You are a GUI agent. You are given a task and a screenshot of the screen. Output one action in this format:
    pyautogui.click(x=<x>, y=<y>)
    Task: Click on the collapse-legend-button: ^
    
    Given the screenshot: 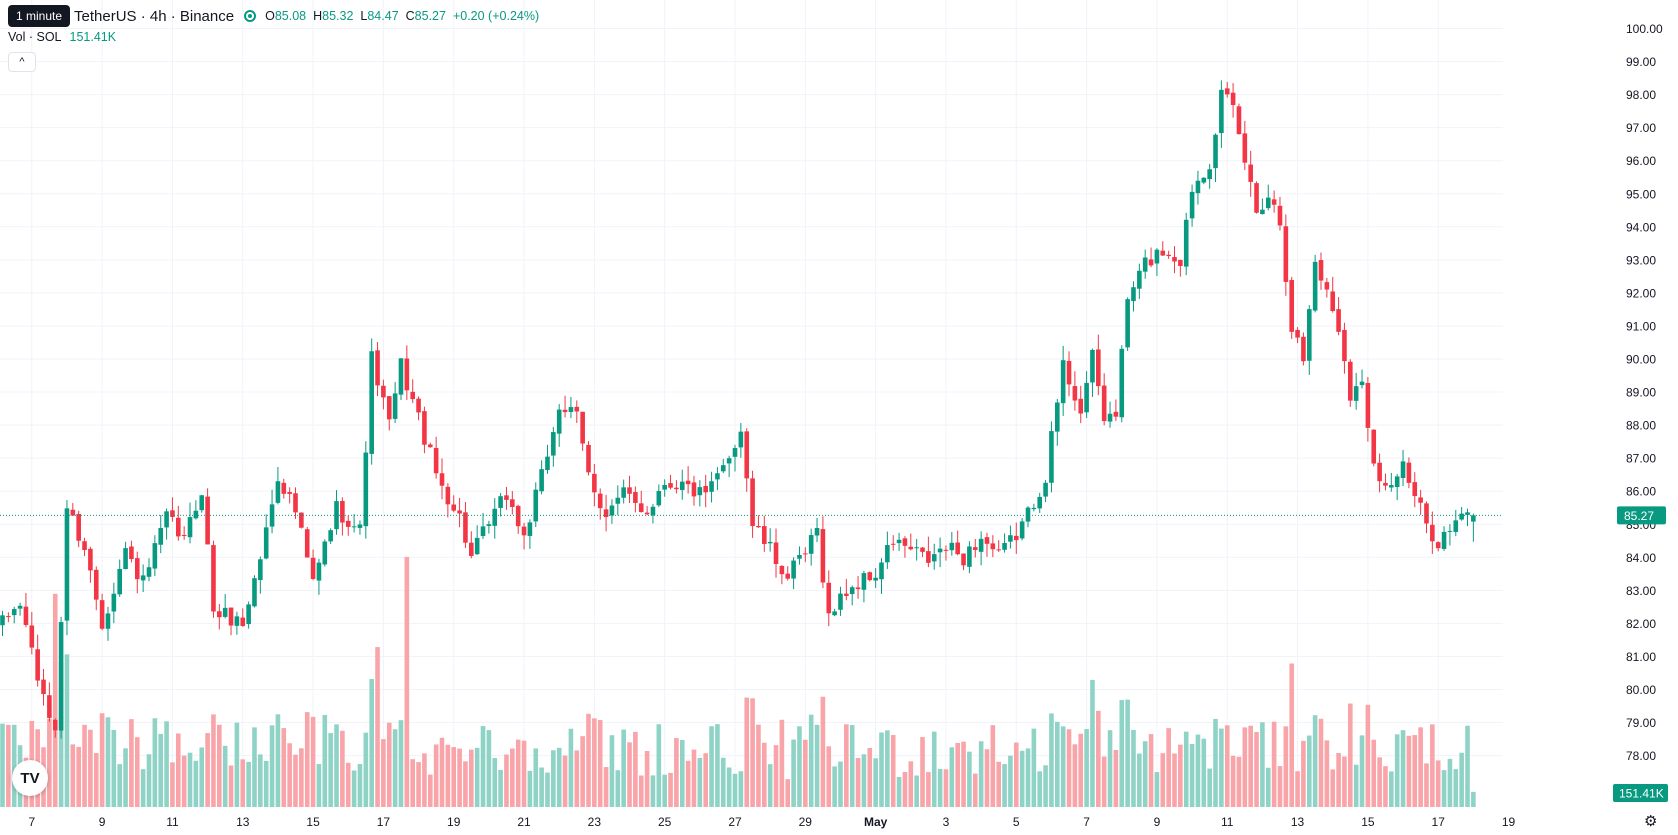 What is the action you would take?
    pyautogui.click(x=22, y=62)
    